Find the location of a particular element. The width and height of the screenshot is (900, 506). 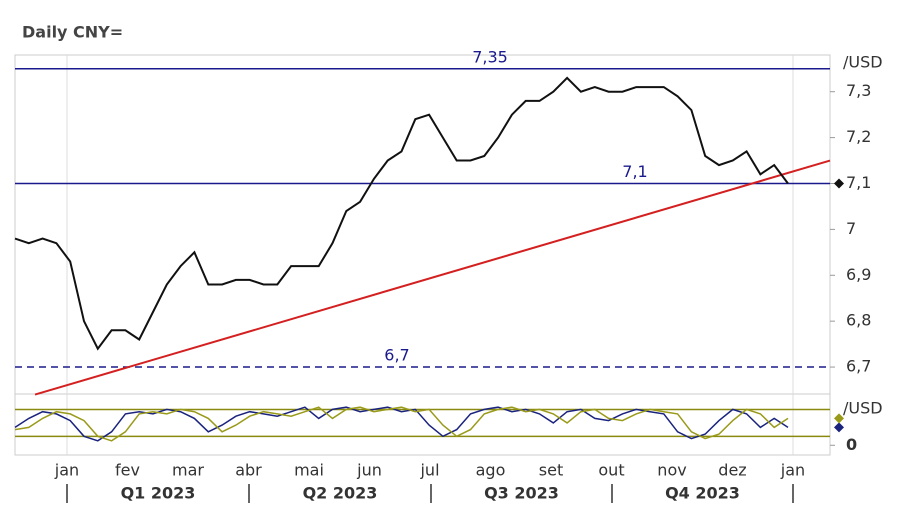

x-tick-label: abr is located at coordinates (248, 470).